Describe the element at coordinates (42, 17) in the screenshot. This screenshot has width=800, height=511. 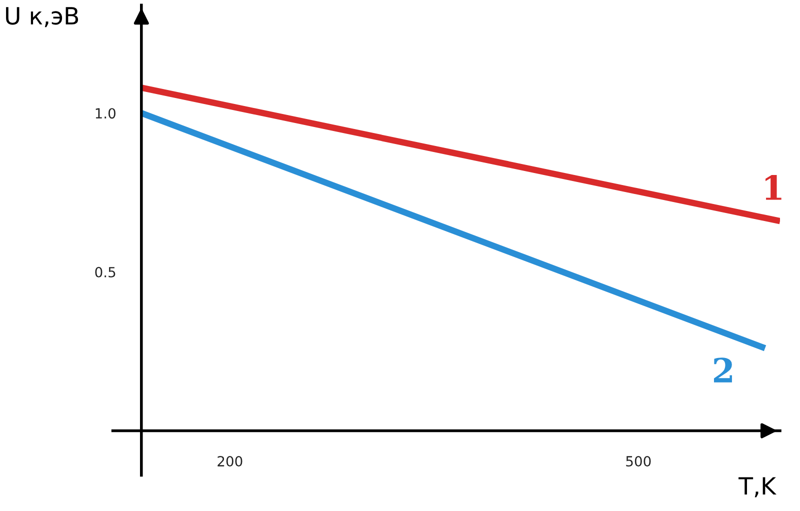
I see `y-axis-title: U к,эВ` at that location.